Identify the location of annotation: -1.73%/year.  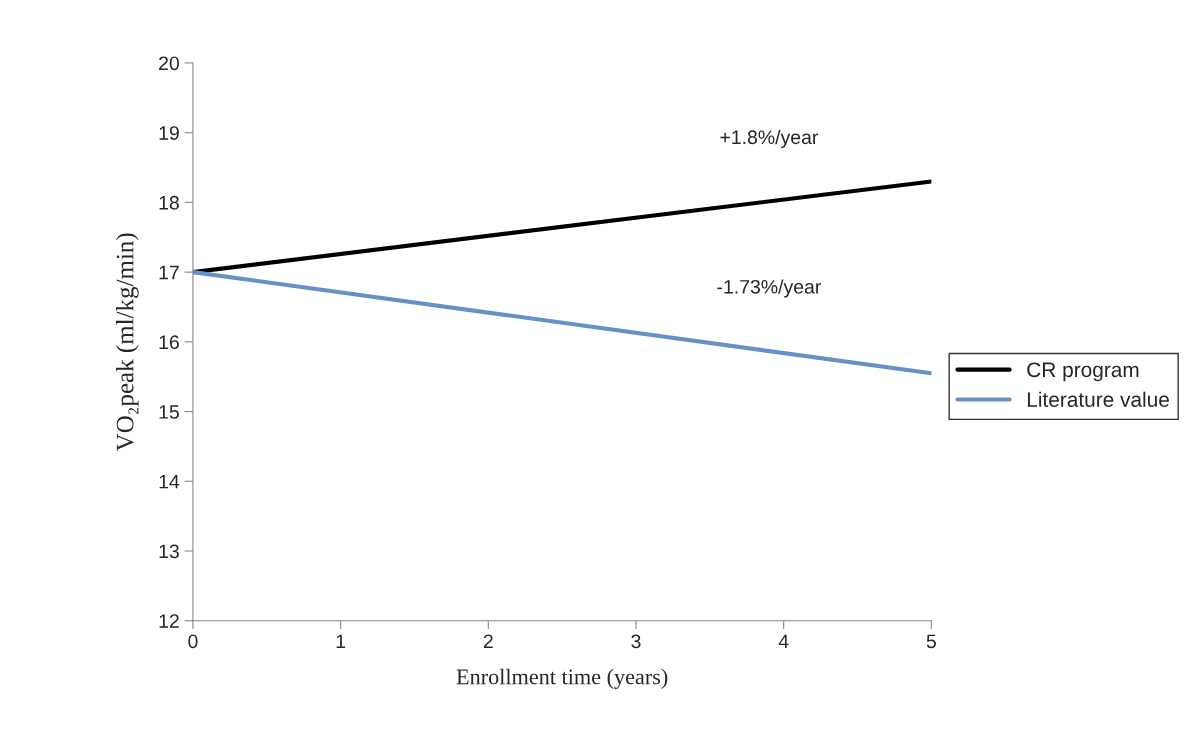
(769, 288).